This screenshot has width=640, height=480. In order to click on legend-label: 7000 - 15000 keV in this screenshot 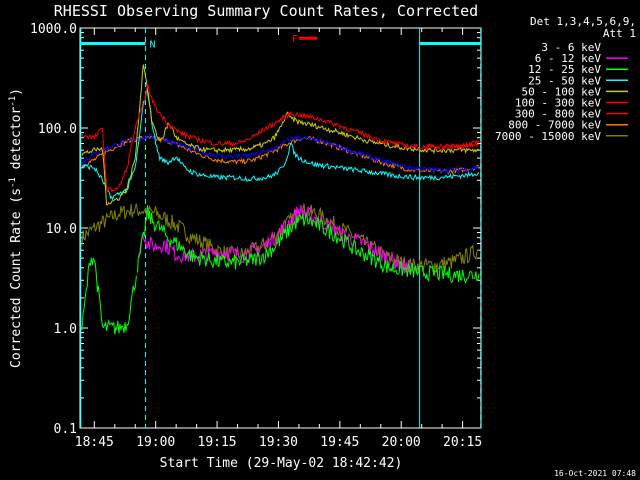, I will do `click(548, 136)`.